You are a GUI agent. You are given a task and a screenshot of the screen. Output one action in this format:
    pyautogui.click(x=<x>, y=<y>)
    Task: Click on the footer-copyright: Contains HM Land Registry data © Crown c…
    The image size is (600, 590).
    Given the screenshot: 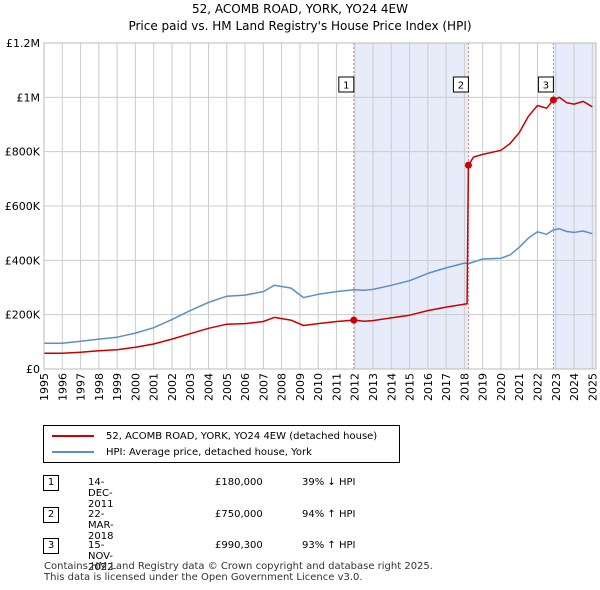 What is the action you would take?
    pyautogui.click(x=238, y=566)
    